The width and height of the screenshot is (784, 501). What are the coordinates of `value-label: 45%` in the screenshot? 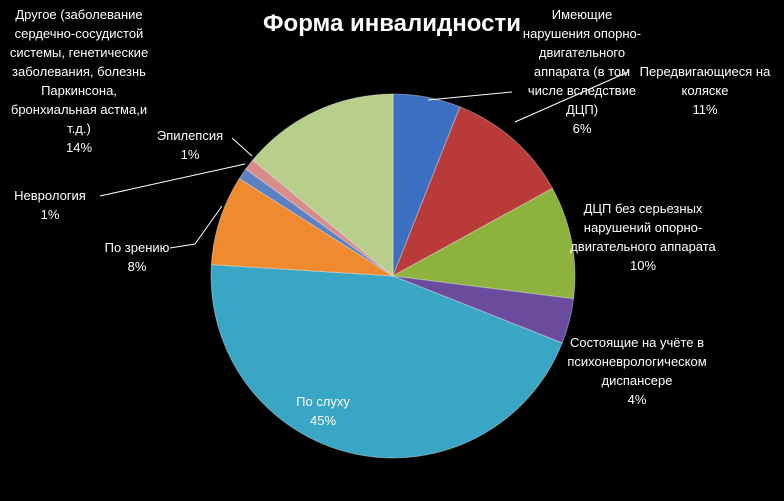 It's located at (323, 420).